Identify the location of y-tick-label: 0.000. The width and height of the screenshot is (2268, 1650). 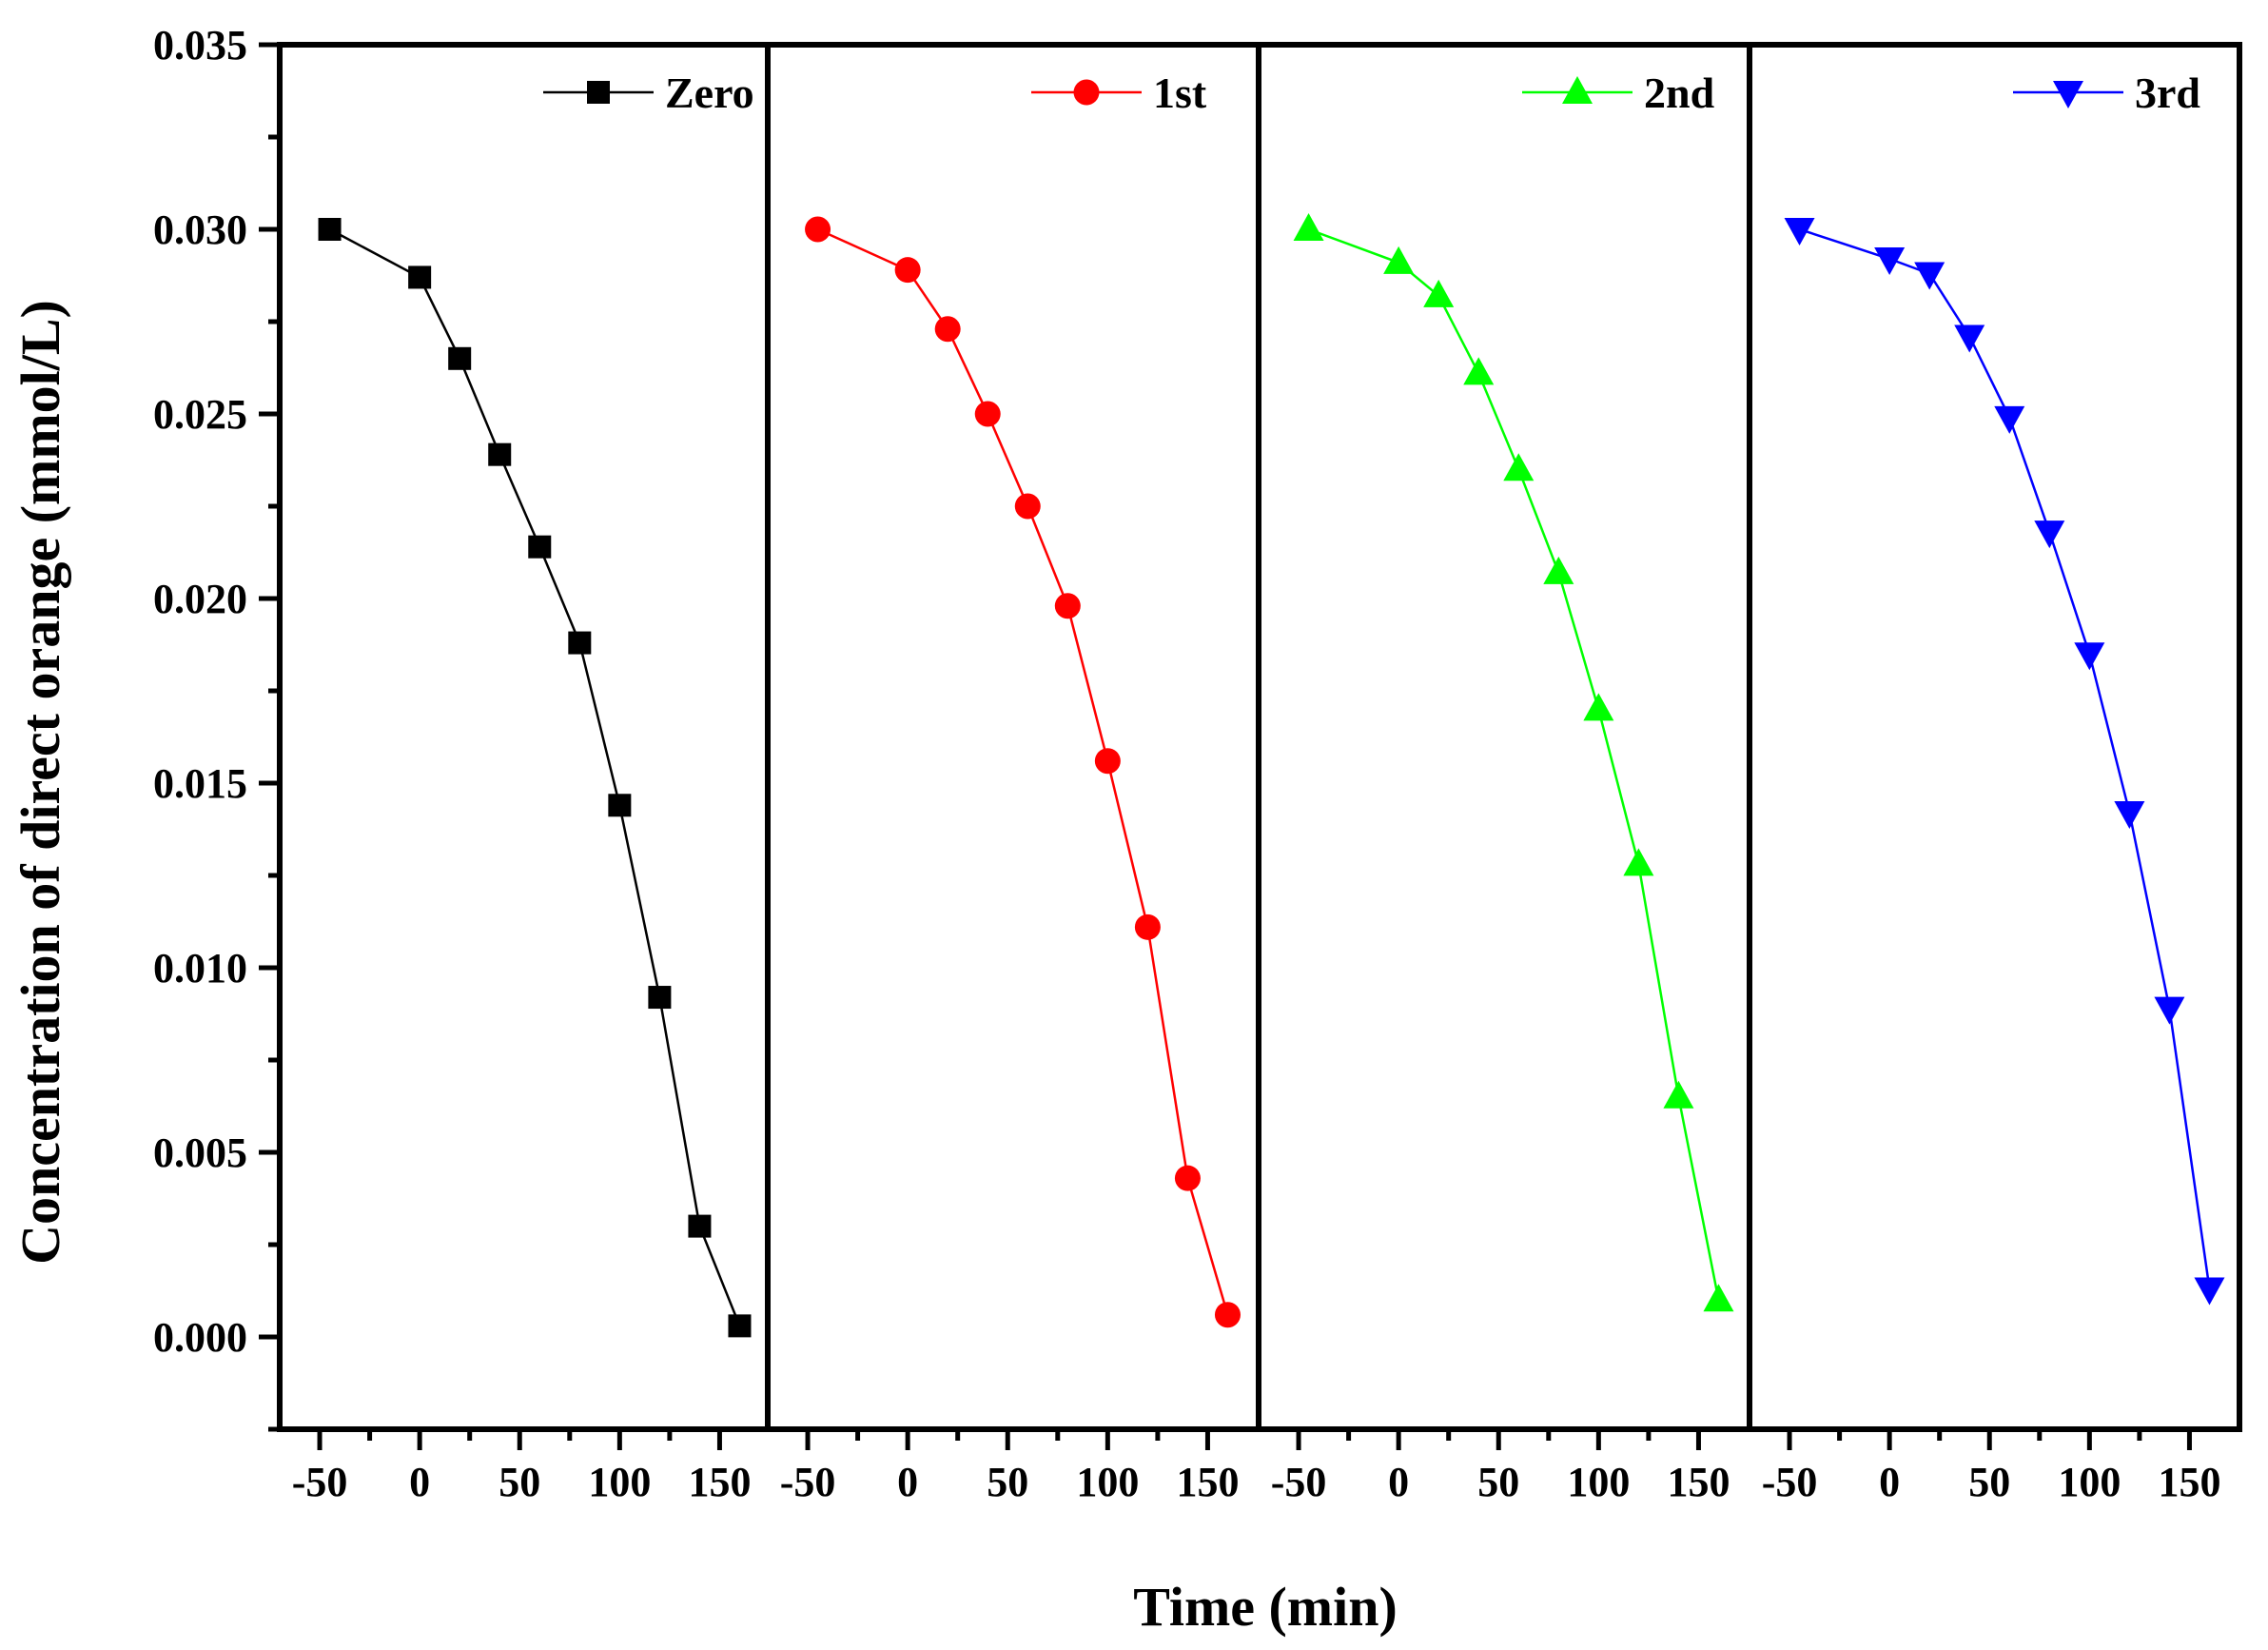
(200, 1338).